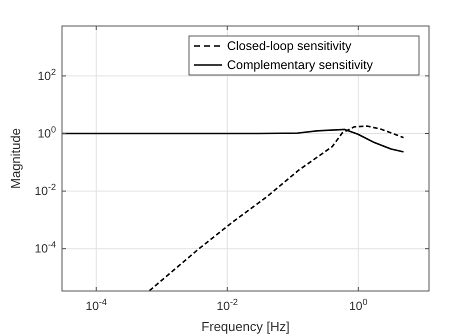 The height and width of the screenshot is (336, 474). I want to click on x-tick-label: 10$^{-2}$, so click(227, 305).